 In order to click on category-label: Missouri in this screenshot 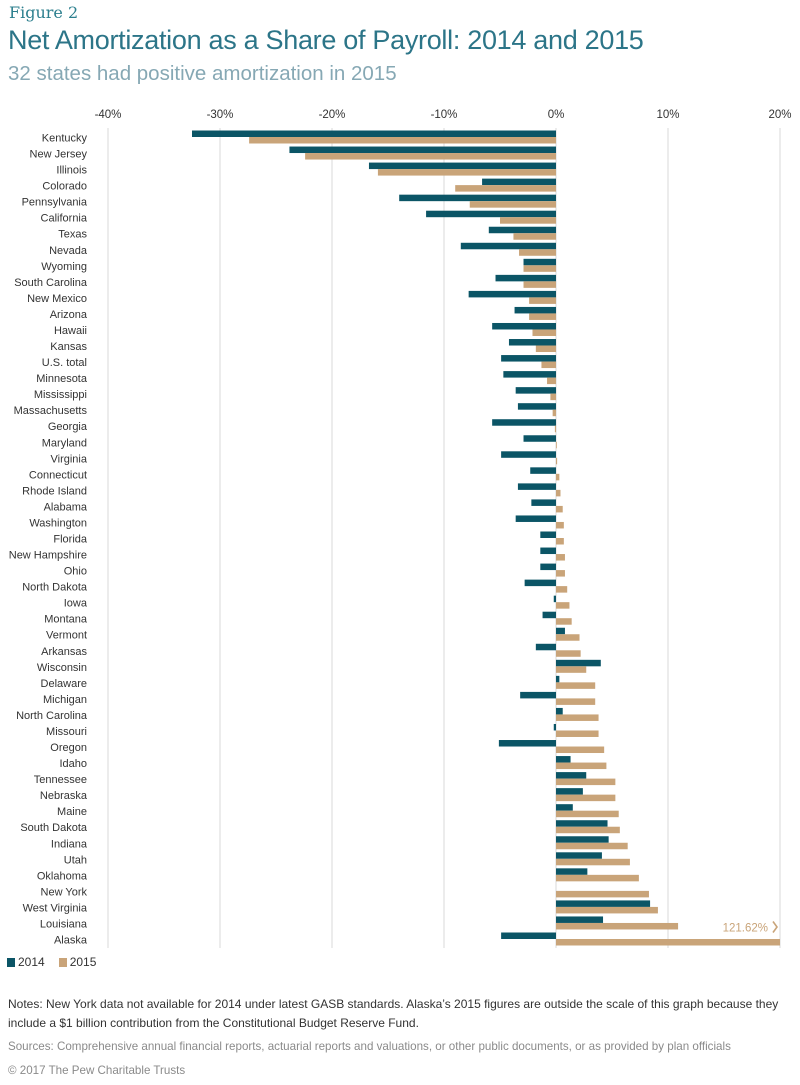, I will do `click(66, 732)`.